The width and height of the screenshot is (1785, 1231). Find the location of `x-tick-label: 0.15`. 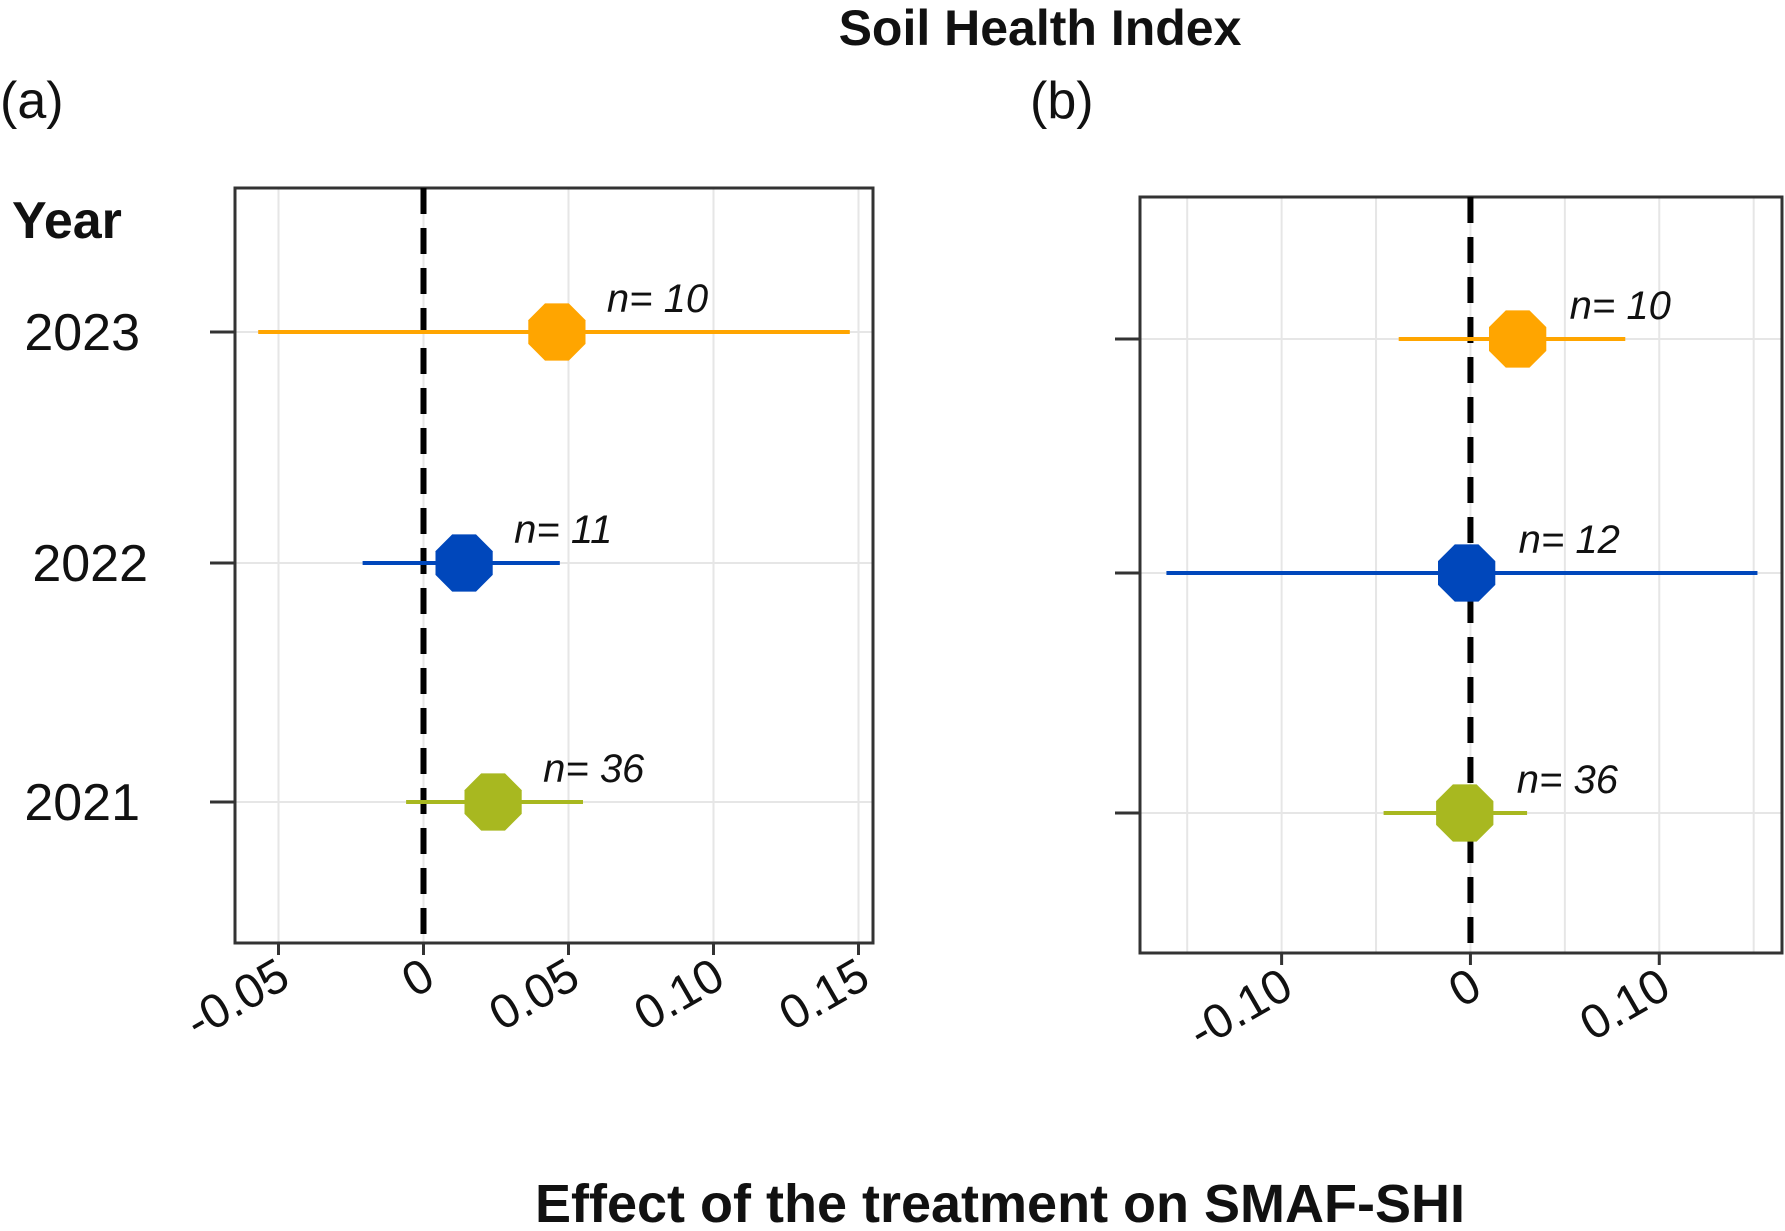

x-tick-label: 0.15 is located at coordinates (824, 995).